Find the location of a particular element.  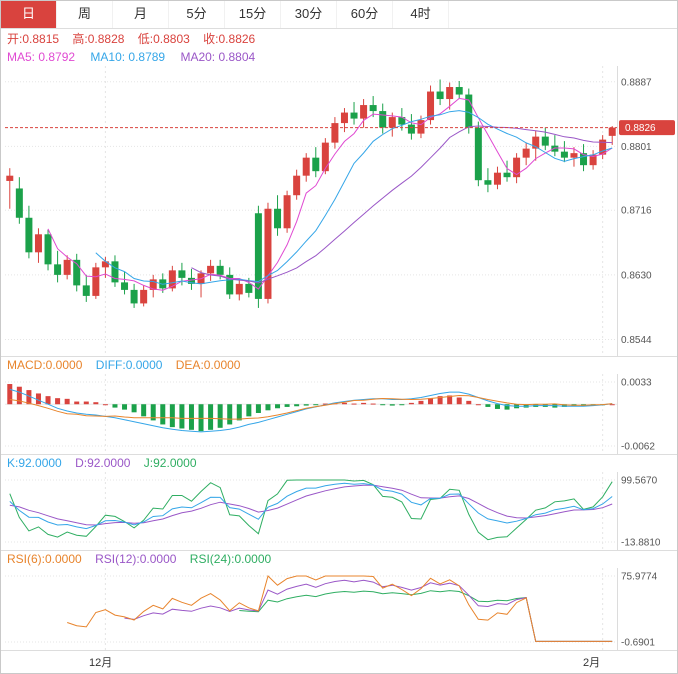

d-value: D:92.0000 is located at coordinates (103, 463).